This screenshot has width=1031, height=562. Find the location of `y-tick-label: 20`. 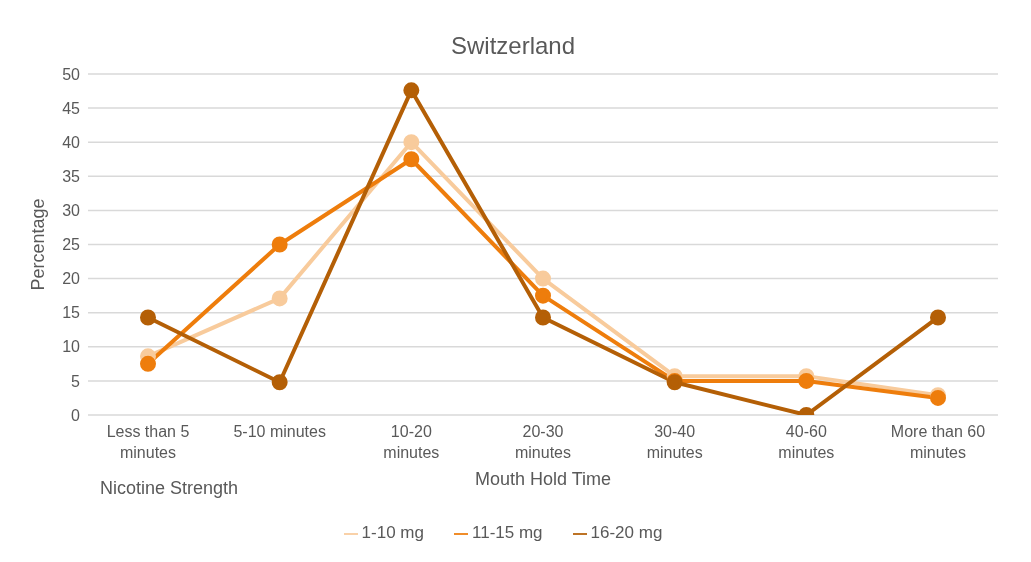

y-tick-label: 20 is located at coordinates (71, 279).